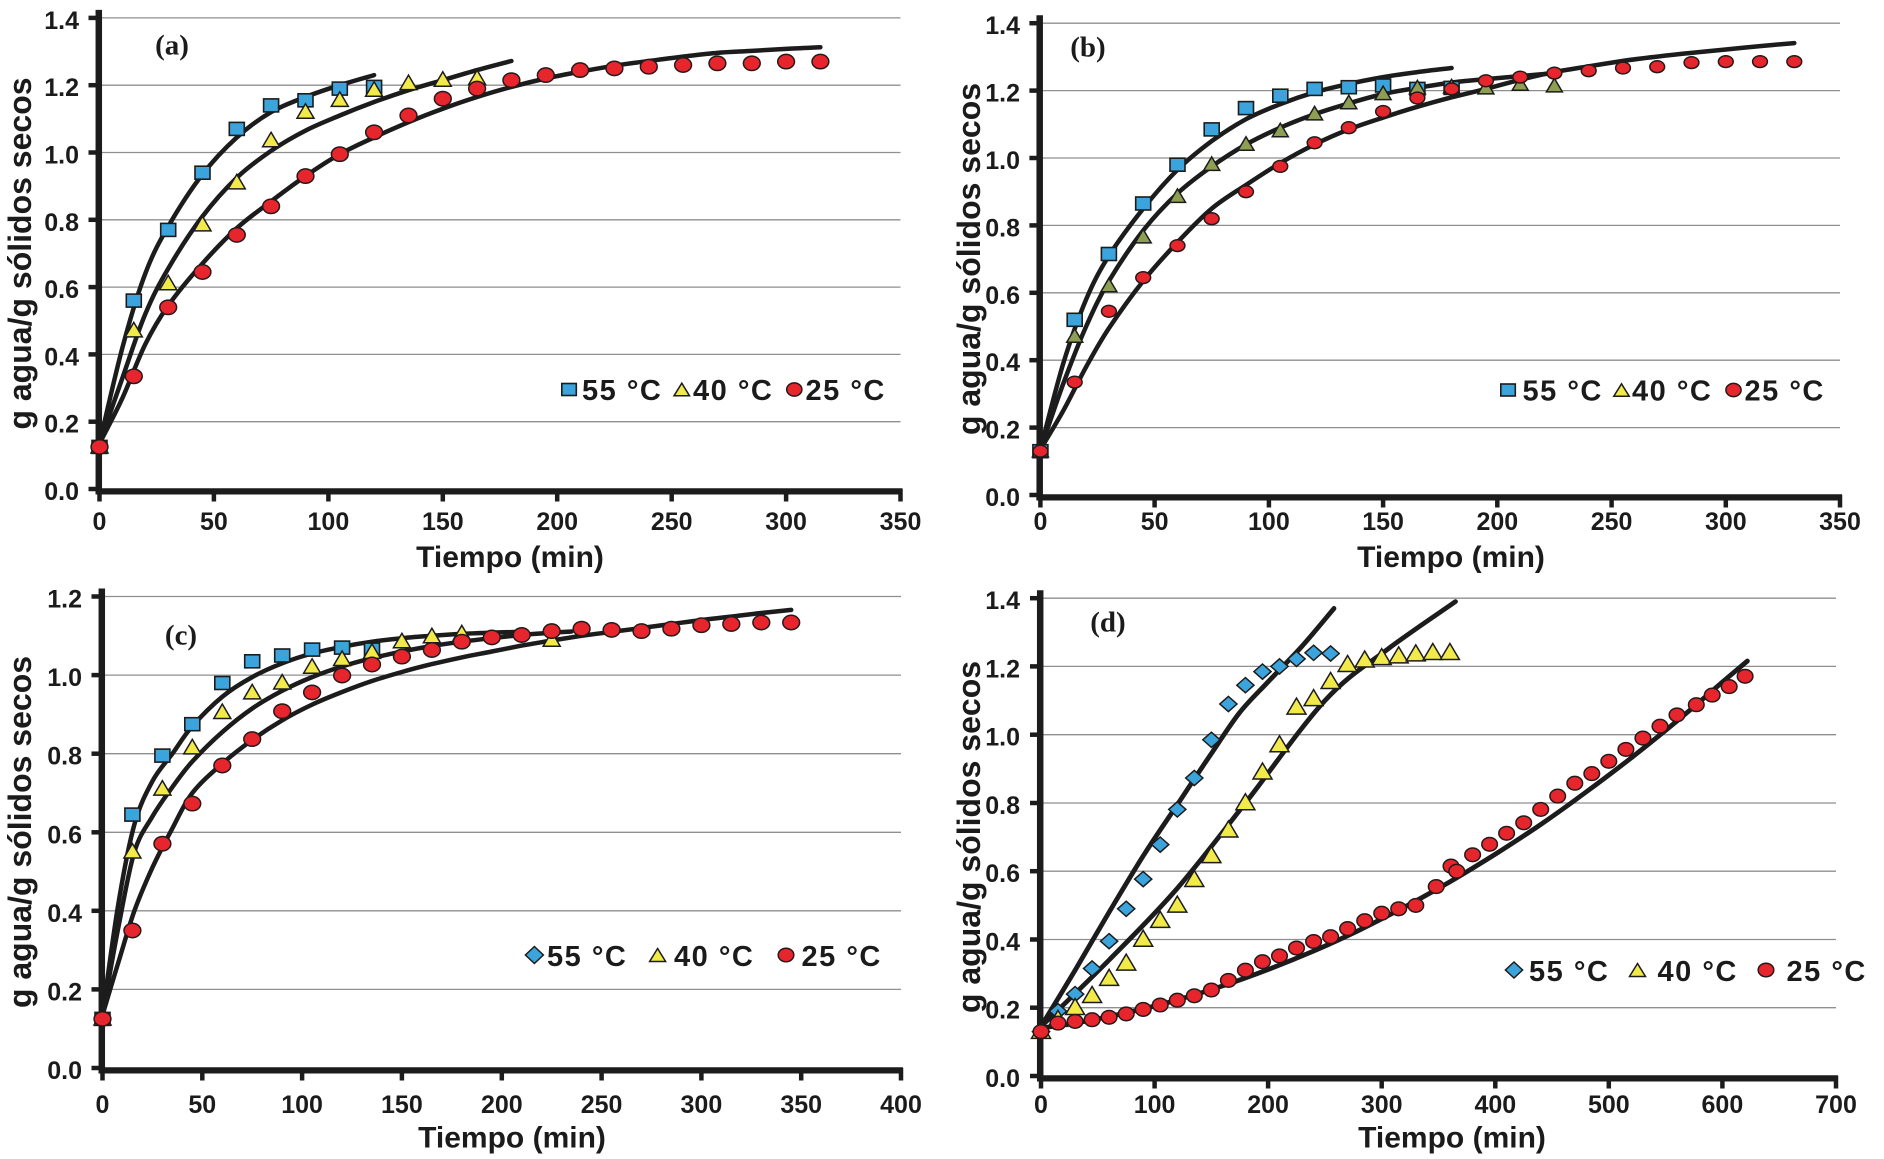 Image resolution: width=1884 pixels, height=1159 pixels. I want to click on svg-text: 600, so click(1723, 1105).